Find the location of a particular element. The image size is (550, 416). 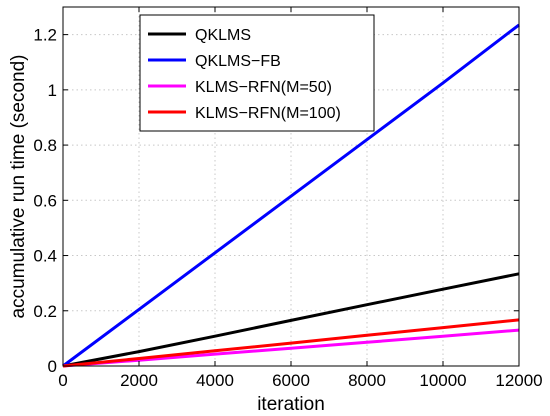

x-axis-label: iteration is located at coordinates (291, 404).